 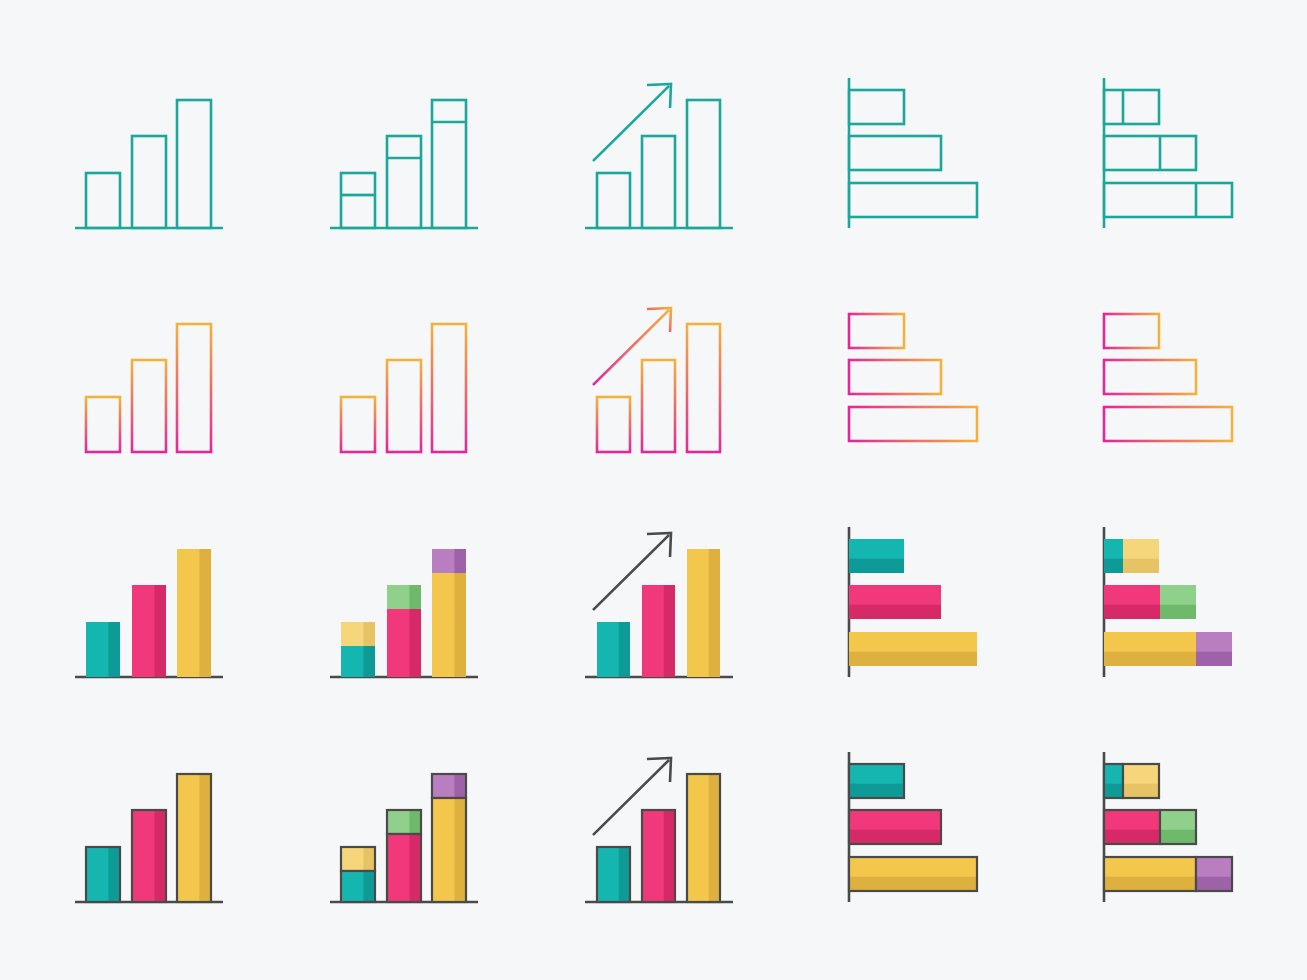 I want to click on outlined-color-horizontal-bars-icon, so click(x=913, y=827).